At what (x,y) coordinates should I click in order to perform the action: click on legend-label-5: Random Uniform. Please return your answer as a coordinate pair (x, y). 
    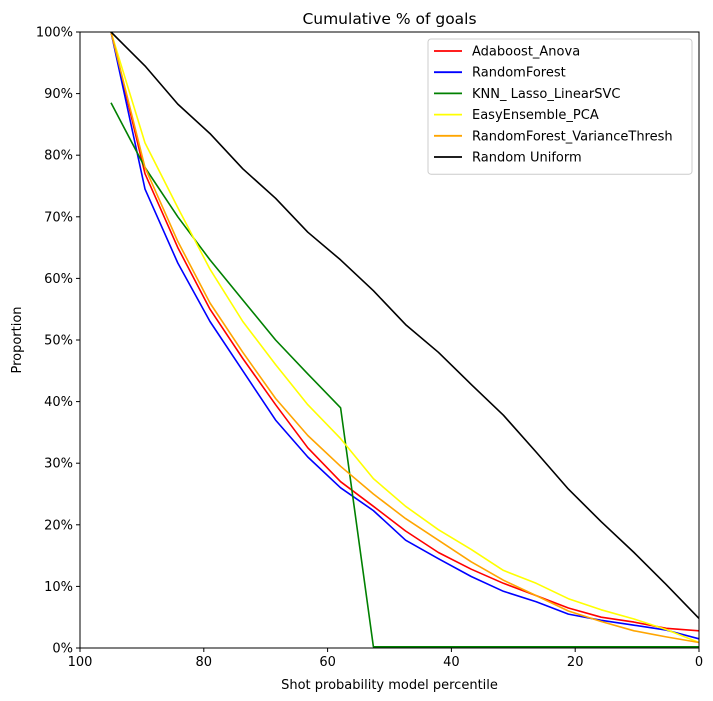
    Looking at the image, I should click on (527, 158).